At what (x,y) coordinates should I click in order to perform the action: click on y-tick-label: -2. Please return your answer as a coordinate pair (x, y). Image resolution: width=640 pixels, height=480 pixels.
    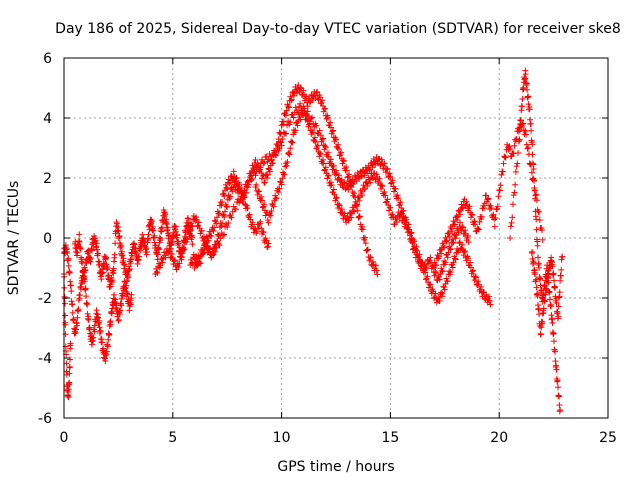
    Looking at the image, I should click on (45, 299).